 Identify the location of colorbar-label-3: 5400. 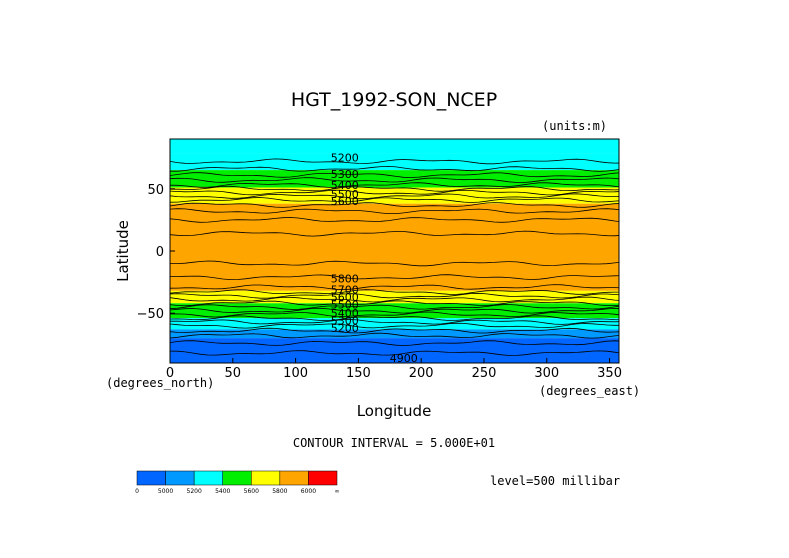
(222, 491).